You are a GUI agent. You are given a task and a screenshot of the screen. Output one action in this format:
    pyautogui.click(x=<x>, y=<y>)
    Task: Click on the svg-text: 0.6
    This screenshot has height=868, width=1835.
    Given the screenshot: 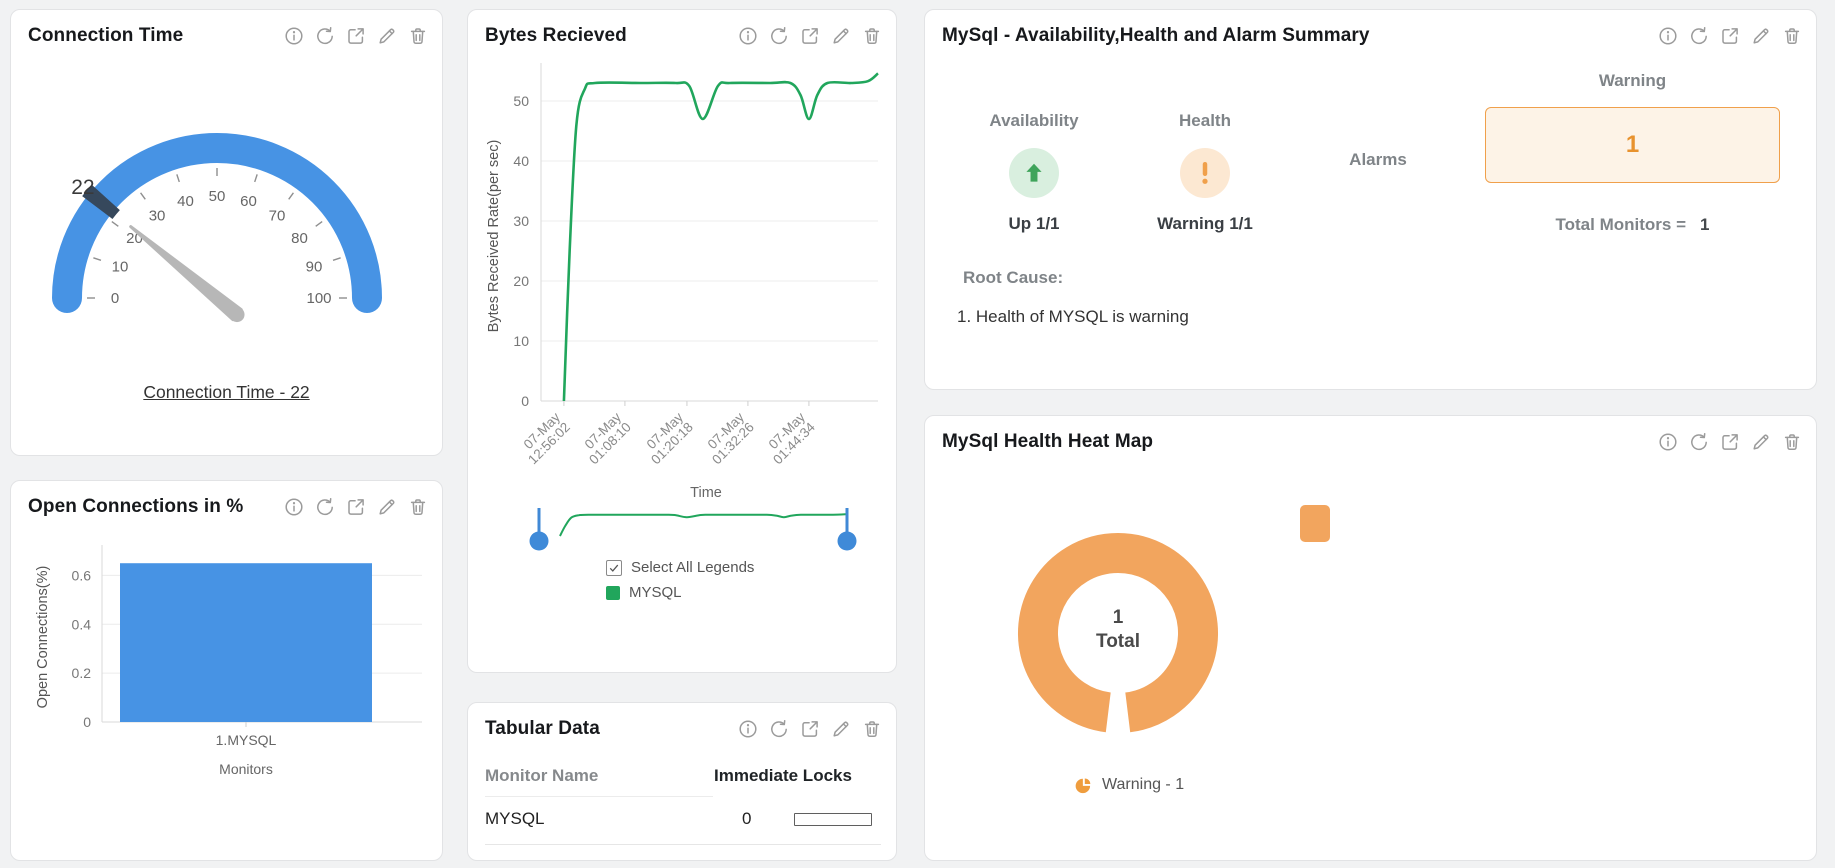 What is the action you would take?
    pyautogui.click(x=82, y=575)
    